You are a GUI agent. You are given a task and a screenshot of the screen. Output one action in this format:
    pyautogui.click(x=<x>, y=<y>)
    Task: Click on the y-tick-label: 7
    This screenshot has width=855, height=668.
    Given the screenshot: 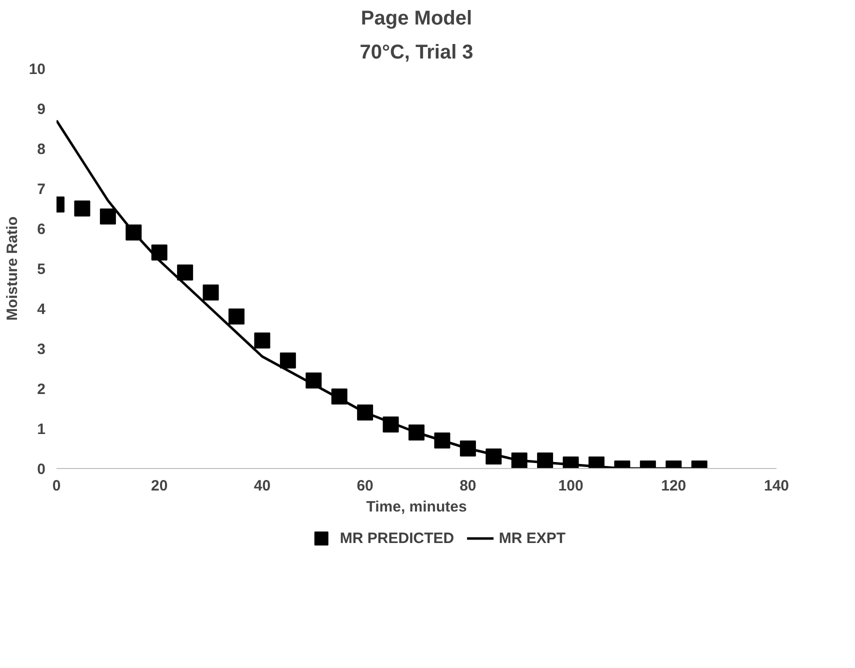 What is the action you would take?
    pyautogui.click(x=41, y=189)
    